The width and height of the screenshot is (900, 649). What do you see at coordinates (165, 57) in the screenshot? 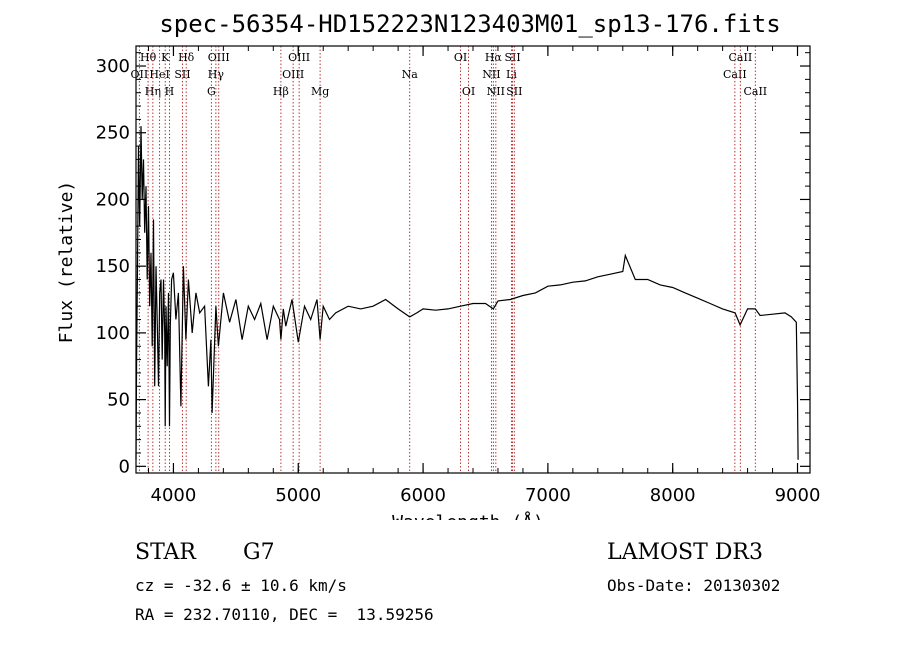
I see `spectral-line-label: K` at bounding box center [165, 57].